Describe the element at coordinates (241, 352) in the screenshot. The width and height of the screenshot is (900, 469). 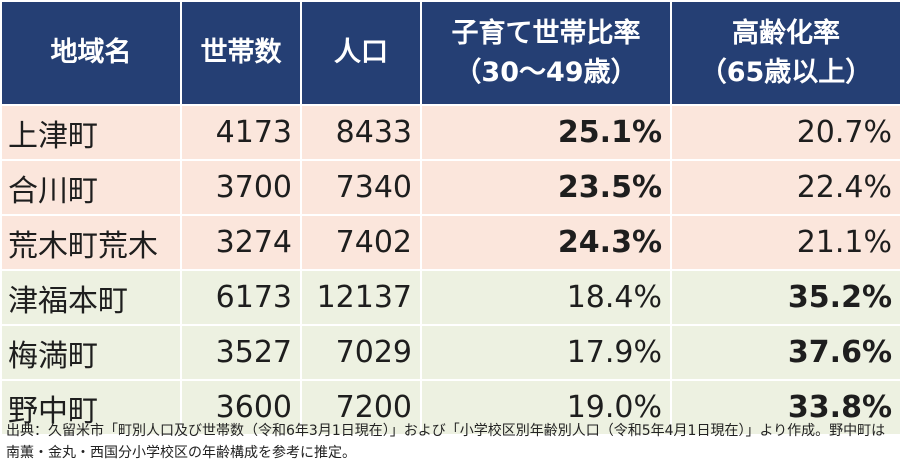
I see `cell-households: 3527` at that location.